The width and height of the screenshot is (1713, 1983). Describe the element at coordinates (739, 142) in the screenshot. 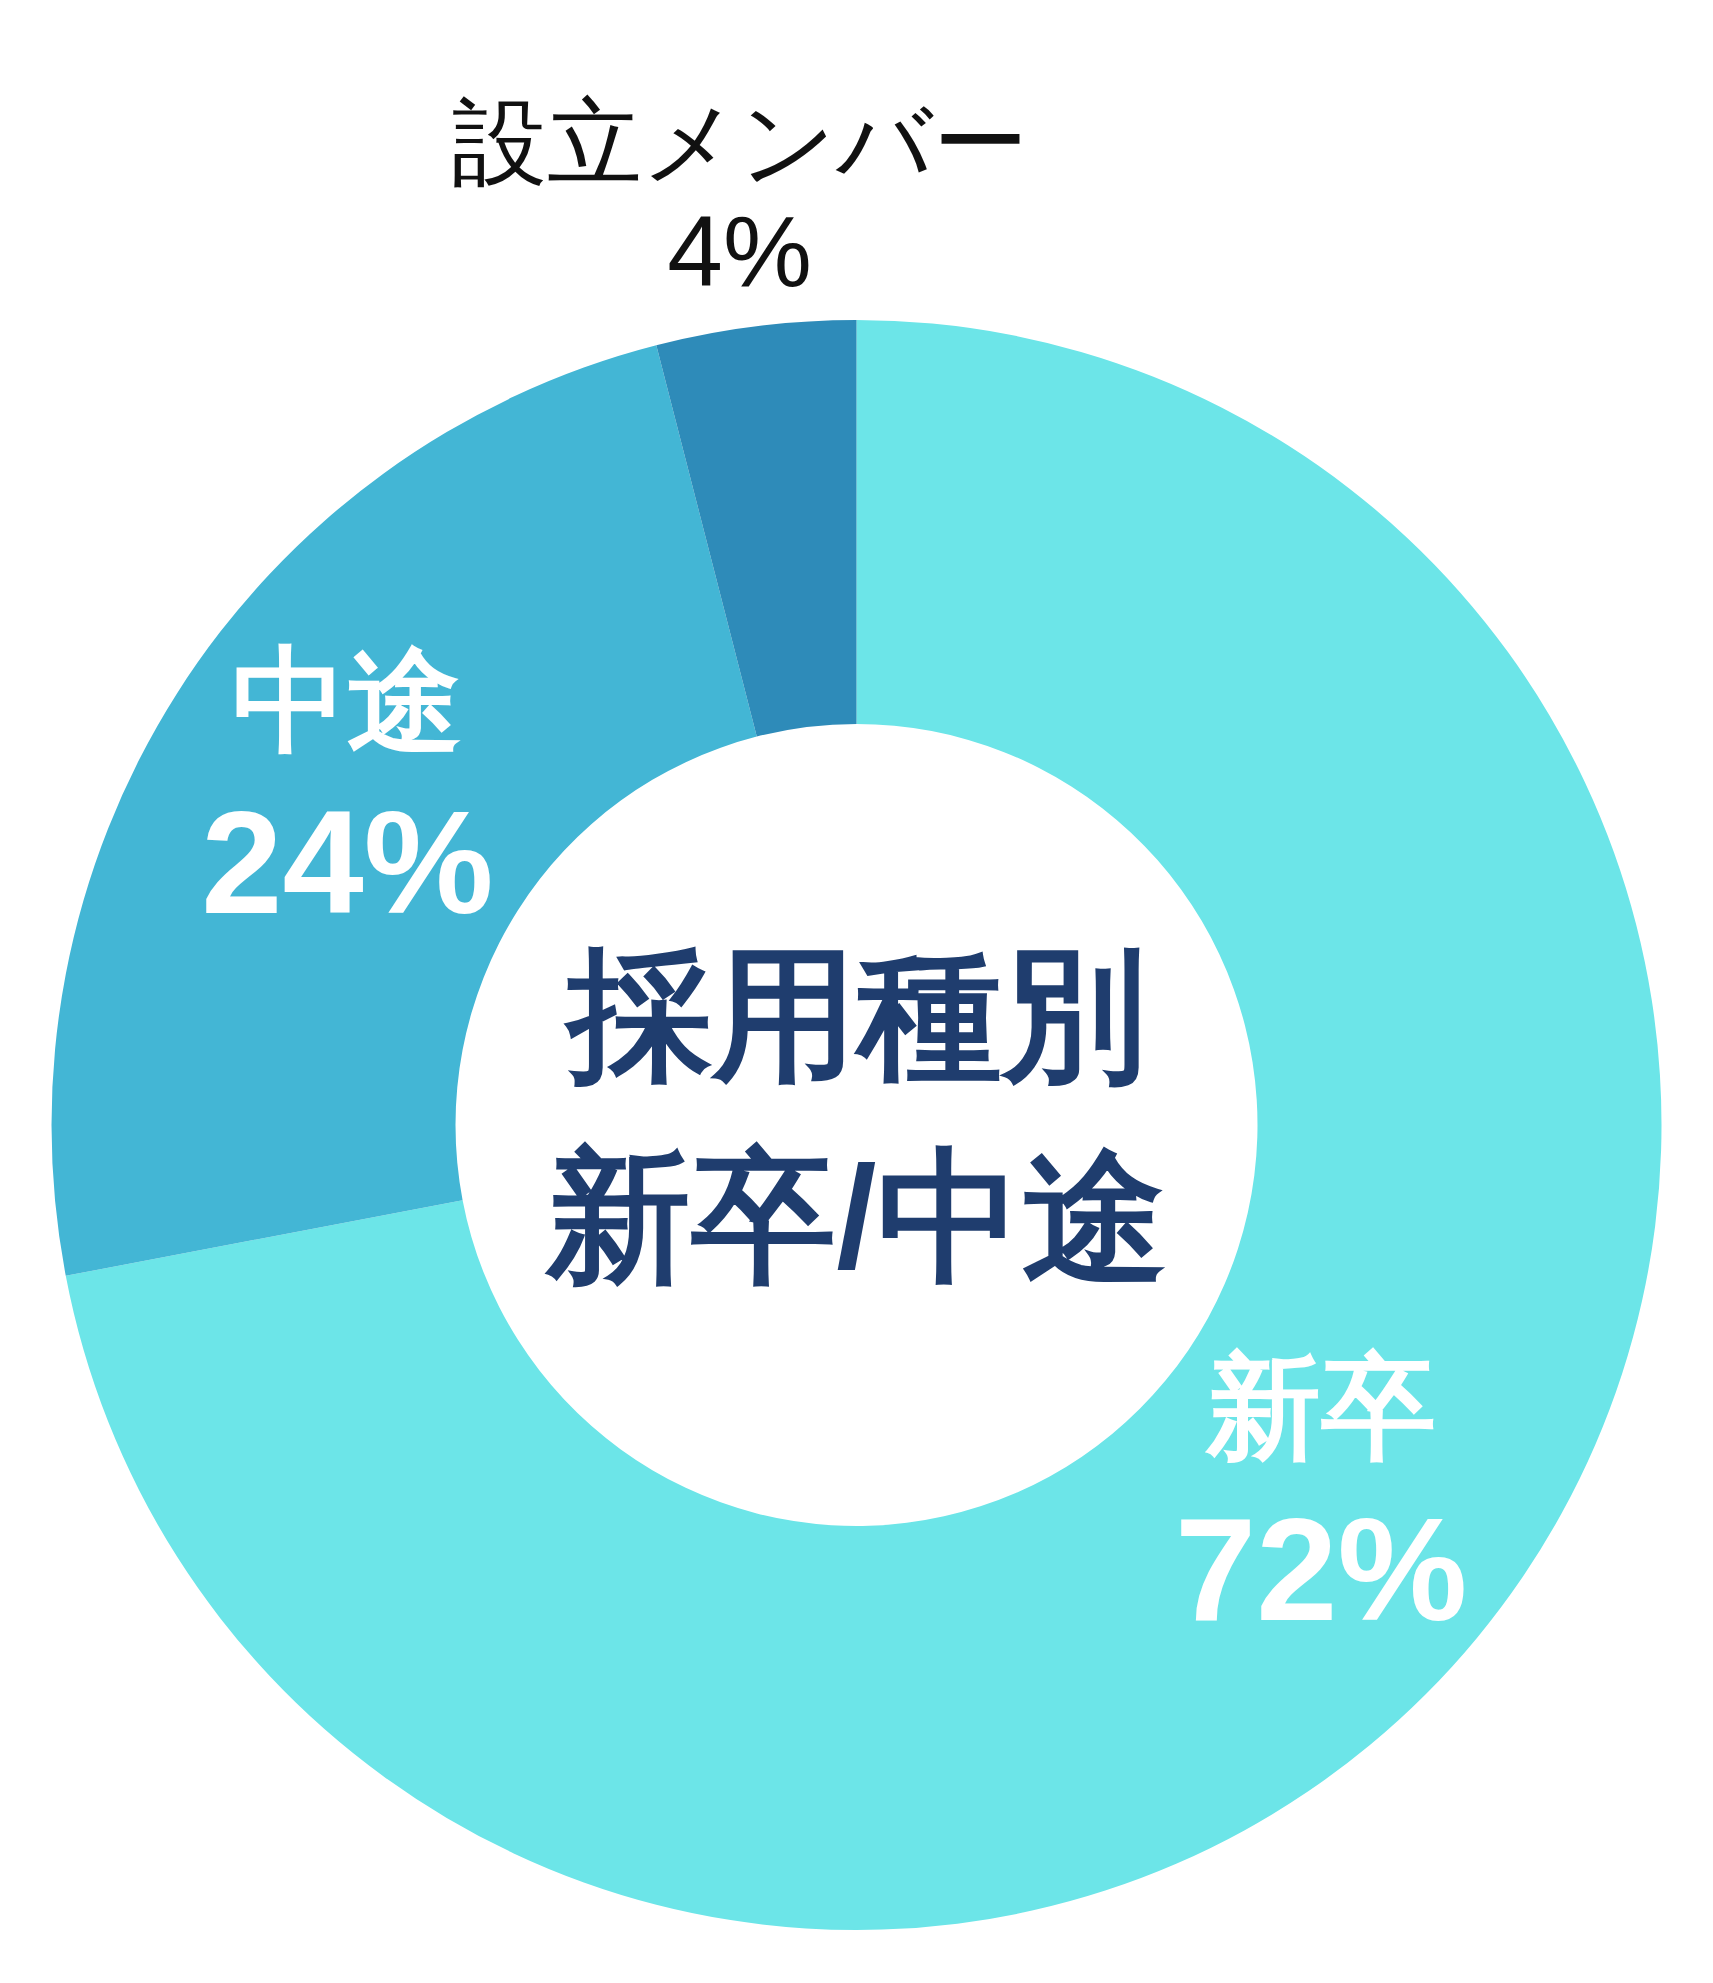

I see `slice-label: 設立メンバー` at that location.